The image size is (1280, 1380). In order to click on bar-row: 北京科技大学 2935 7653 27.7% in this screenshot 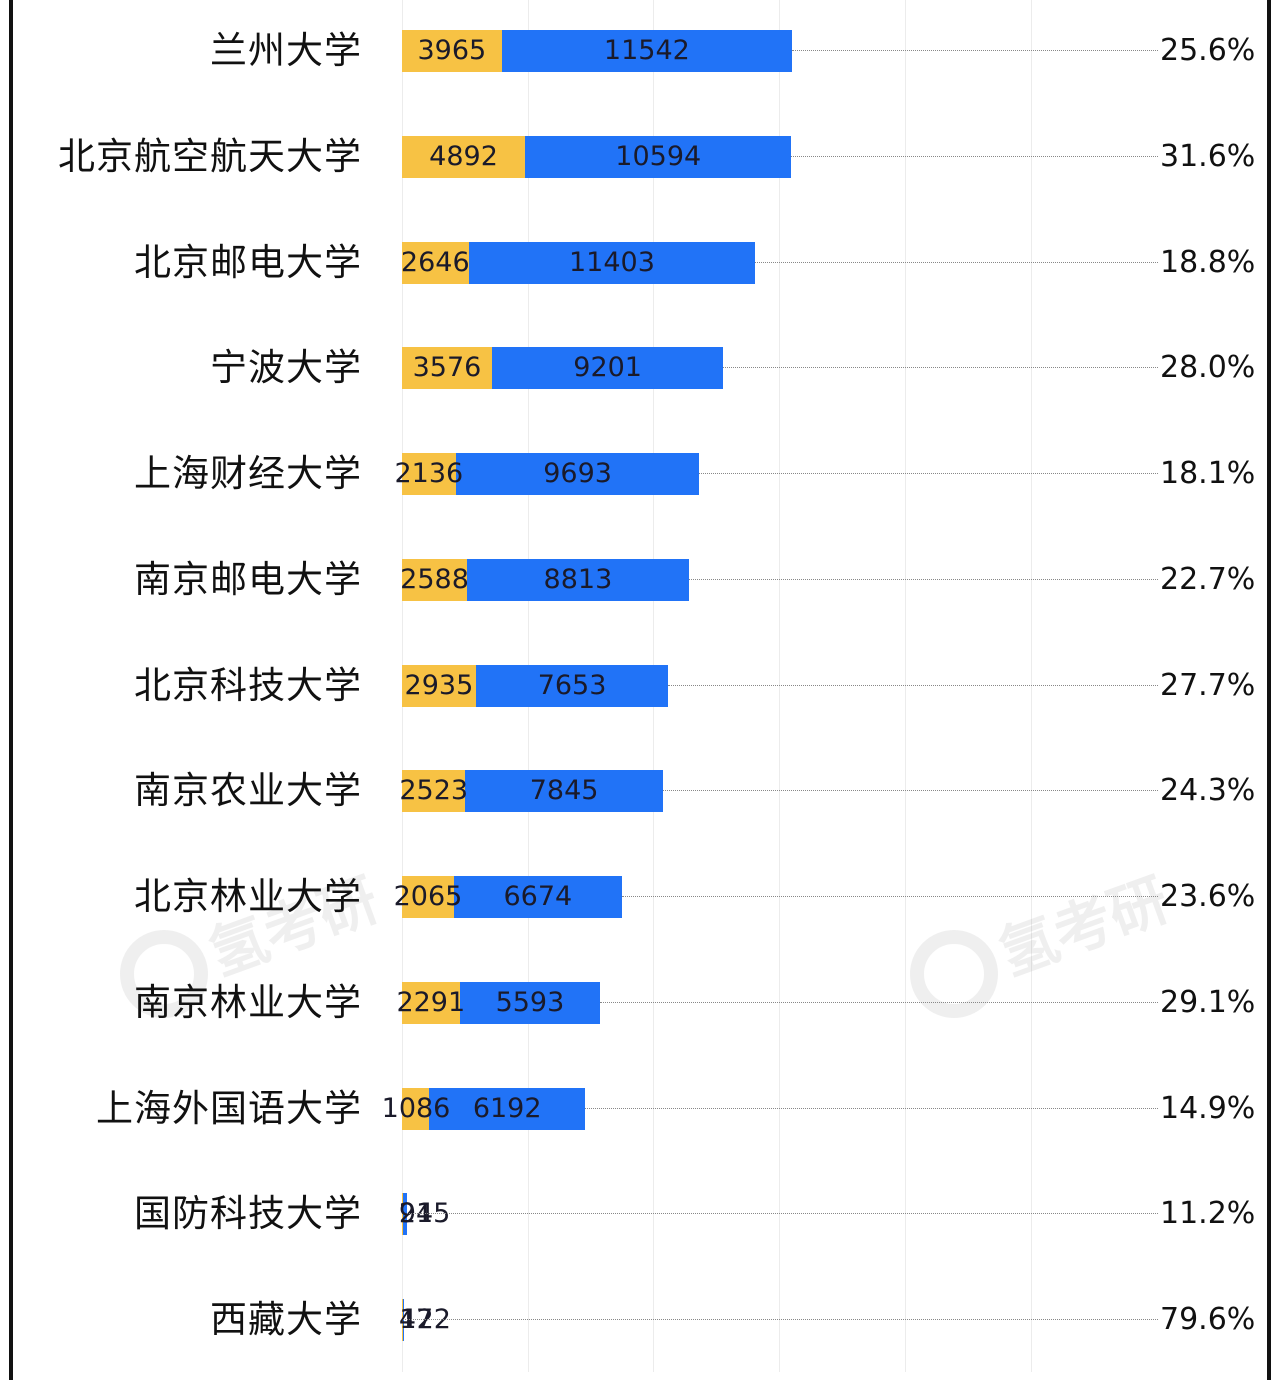, I will do `click(640, 685)`.